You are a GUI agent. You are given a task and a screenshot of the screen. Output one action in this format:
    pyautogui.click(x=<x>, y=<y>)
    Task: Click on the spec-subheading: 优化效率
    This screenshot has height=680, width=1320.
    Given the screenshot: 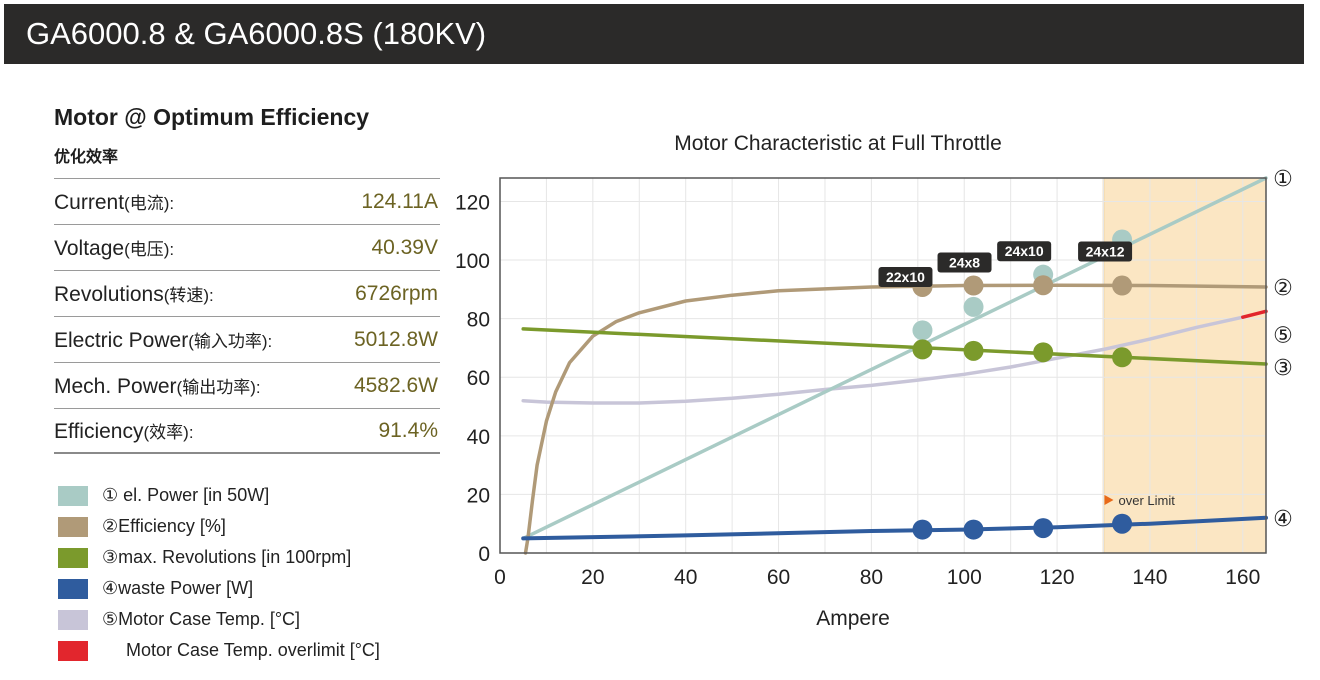 What is the action you would take?
    pyautogui.click(x=86, y=157)
    